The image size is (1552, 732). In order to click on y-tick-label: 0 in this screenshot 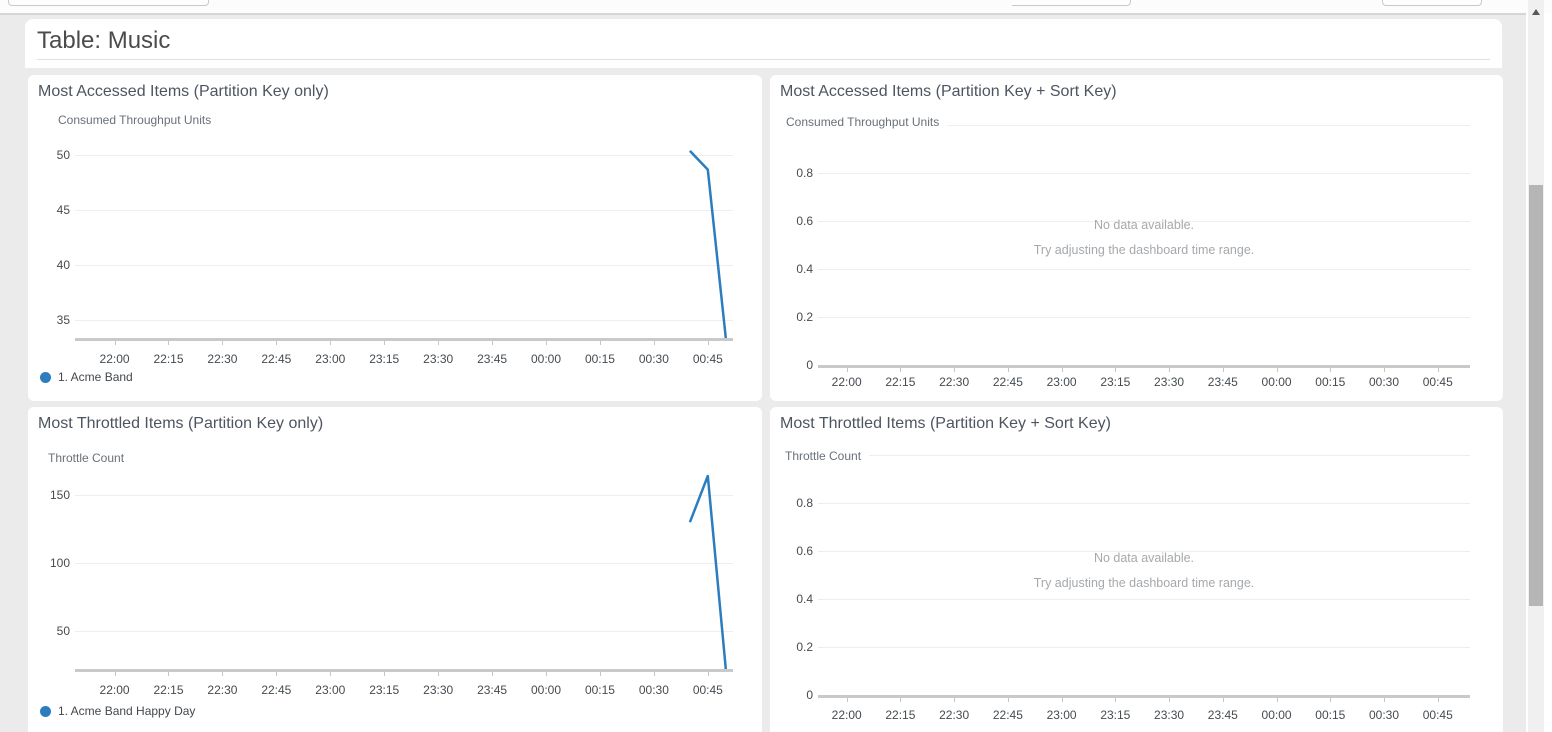, I will do `click(809, 365)`.